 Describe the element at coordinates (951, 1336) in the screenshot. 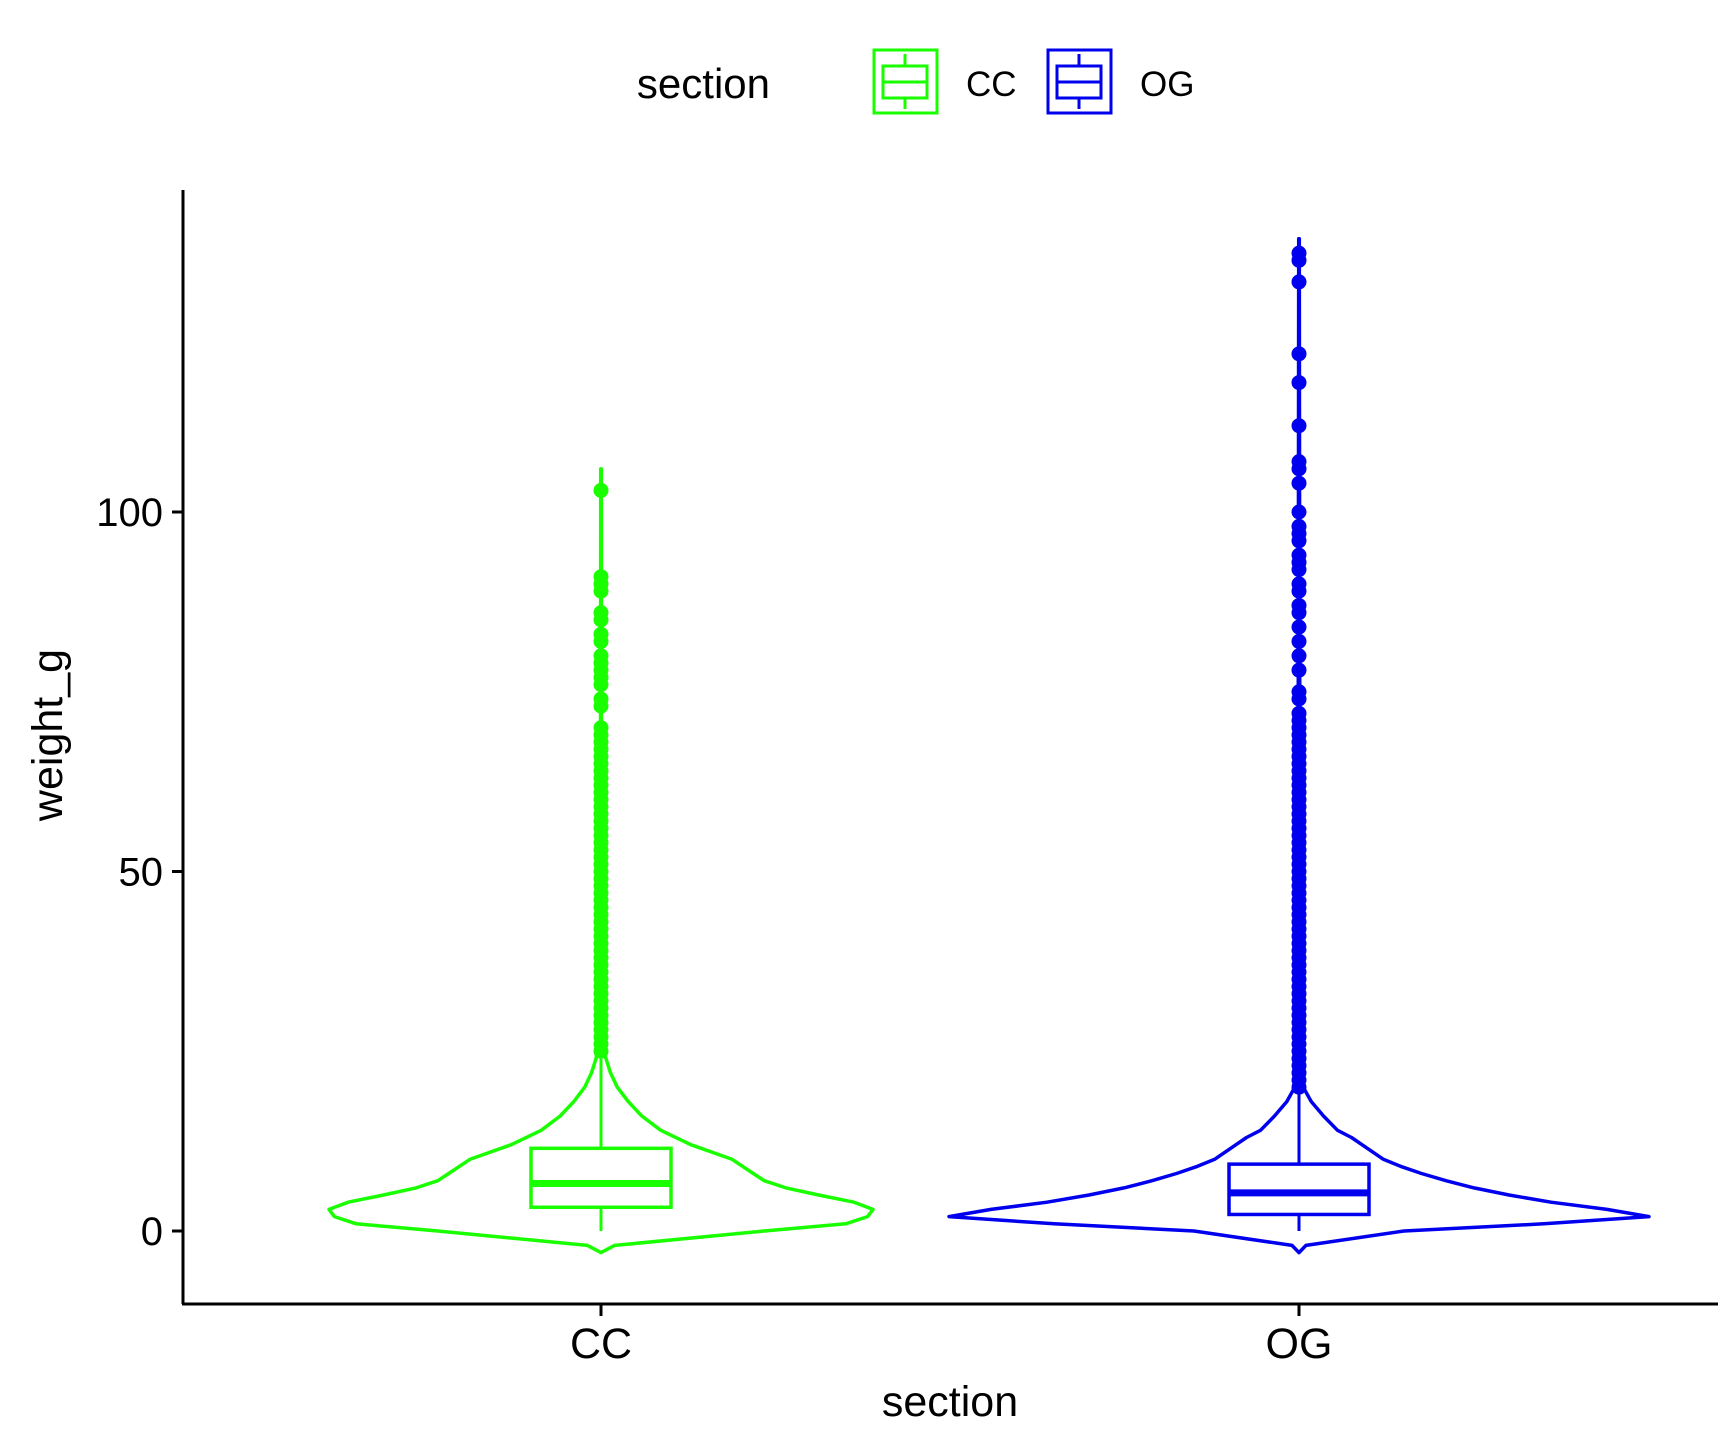

I see `x-ticks: CC OG` at that location.